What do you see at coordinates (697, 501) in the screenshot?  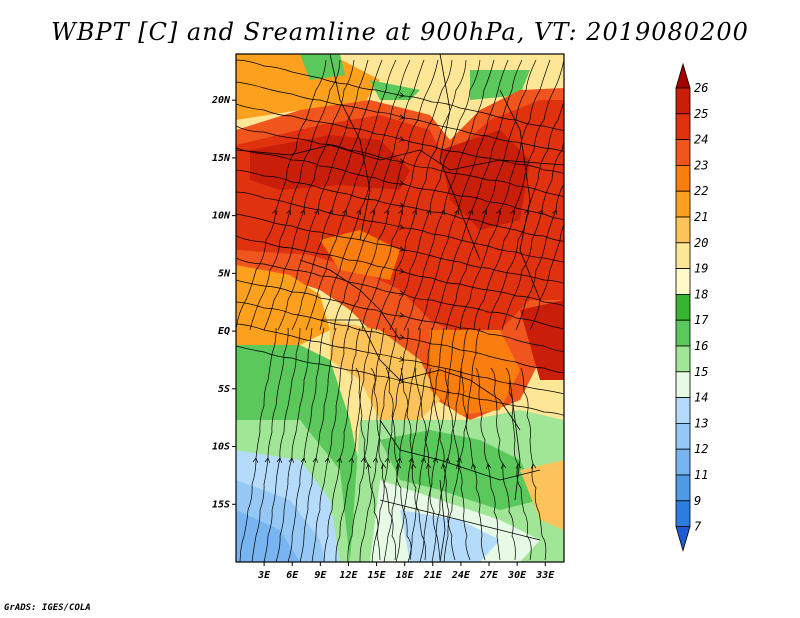 I see `colorbar-label: 9` at bounding box center [697, 501].